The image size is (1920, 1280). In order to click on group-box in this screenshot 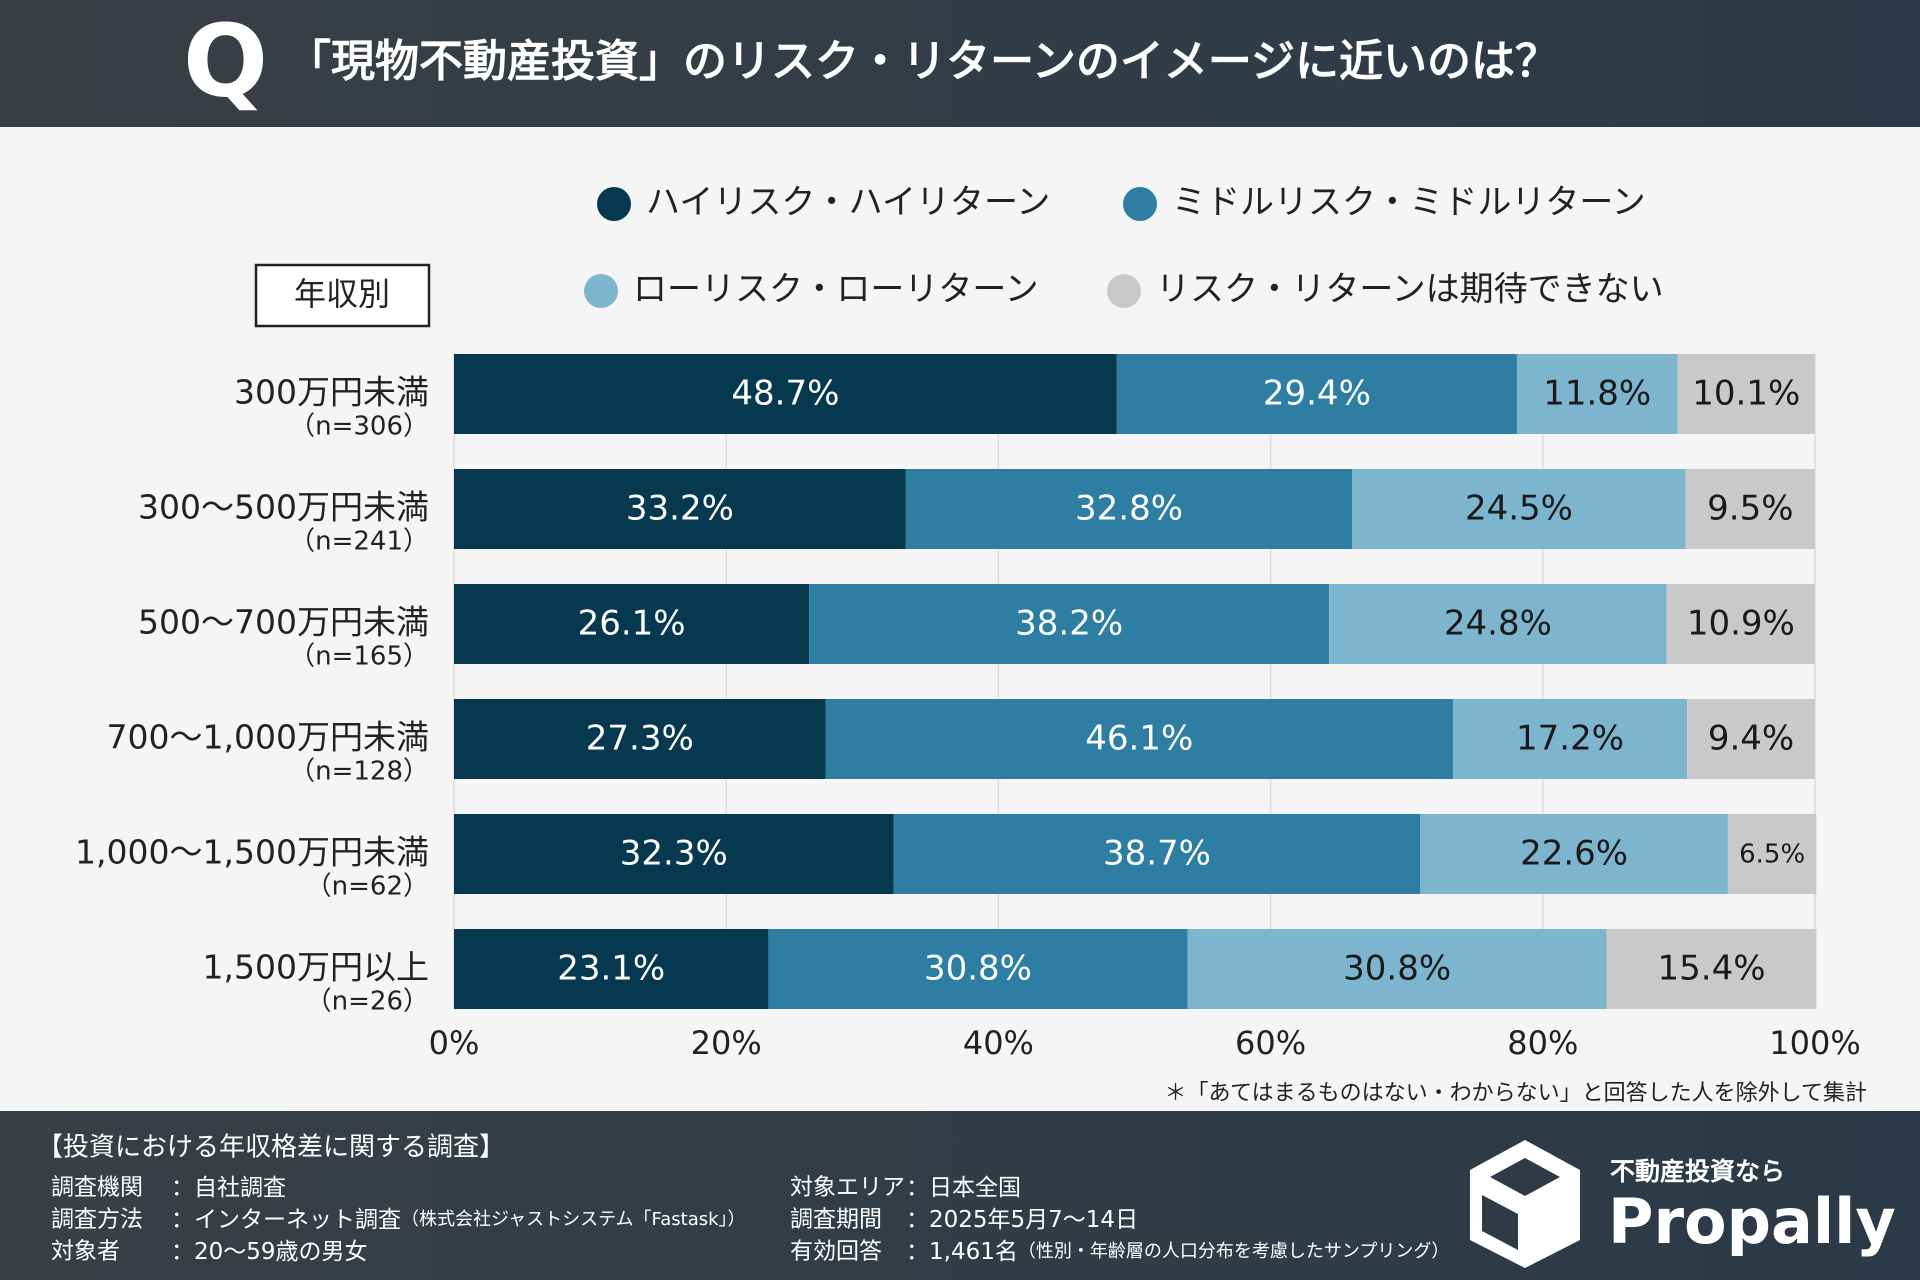, I will do `click(342, 295)`.